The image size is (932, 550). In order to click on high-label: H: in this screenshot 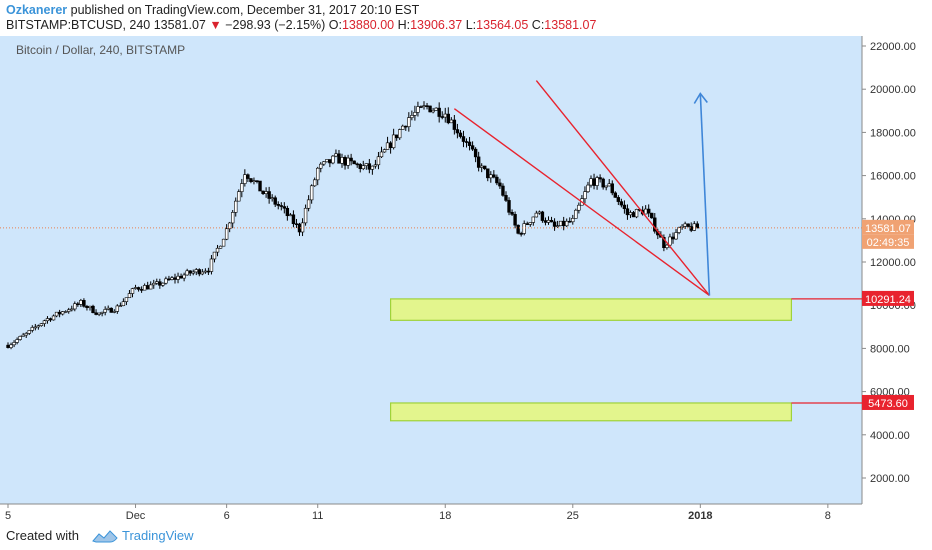, I will do `click(404, 25)`.